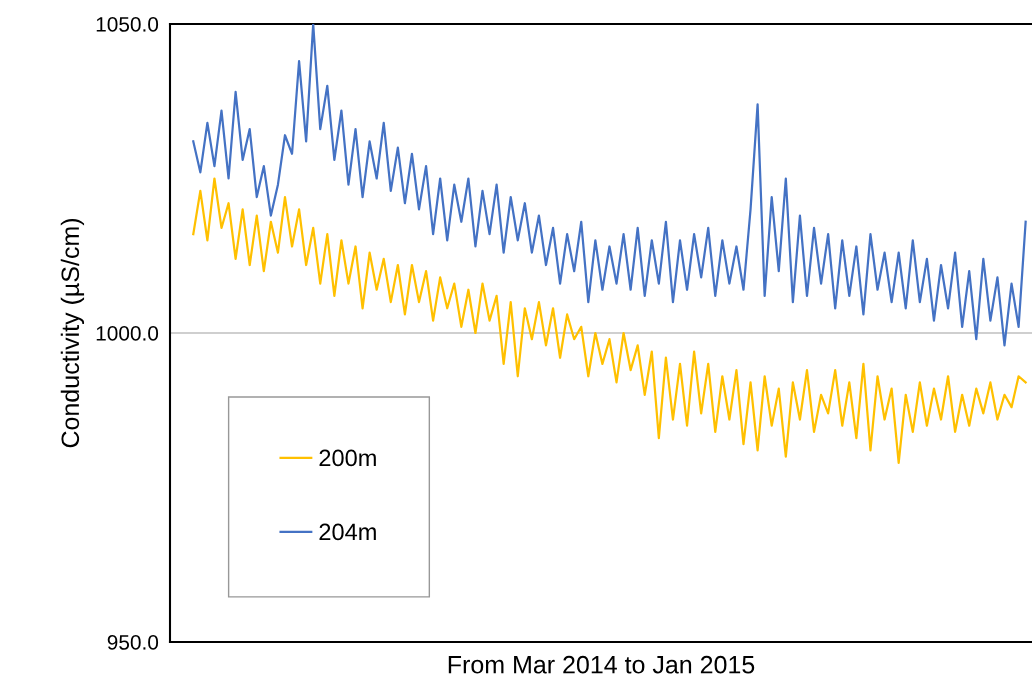 Image resolution: width=1032 pixels, height=687 pixels. Describe the element at coordinates (72, 333) in the screenshot. I see `y-axis-title: Conductivity (µS/cm)` at that location.